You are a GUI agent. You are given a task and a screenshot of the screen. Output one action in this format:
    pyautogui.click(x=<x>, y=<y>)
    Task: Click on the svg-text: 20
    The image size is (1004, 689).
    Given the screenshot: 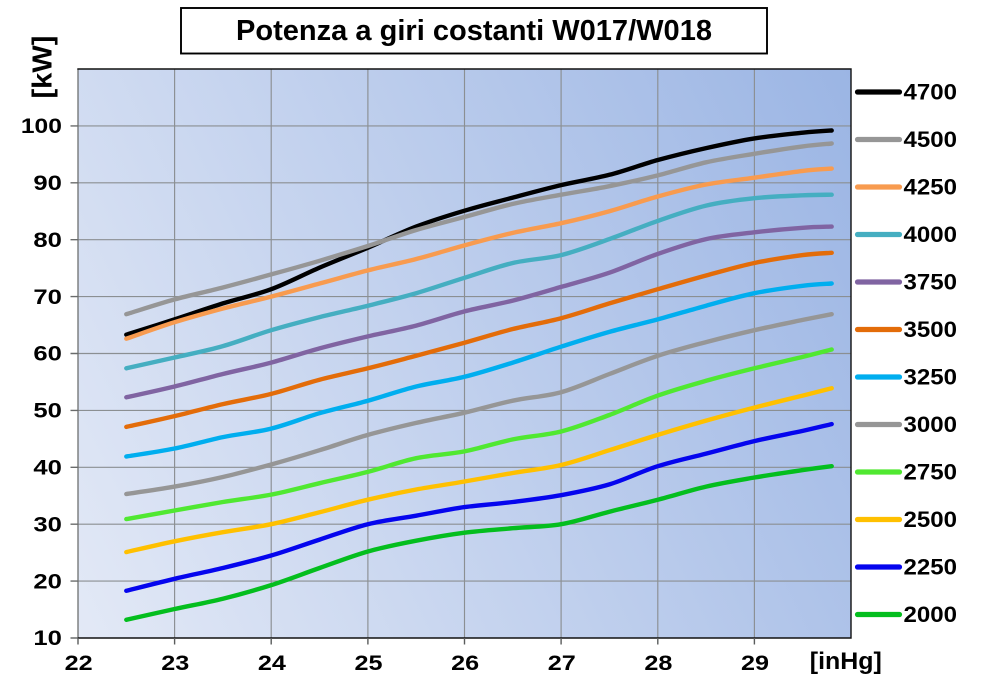 What is the action you would take?
    pyautogui.click(x=47, y=581)
    